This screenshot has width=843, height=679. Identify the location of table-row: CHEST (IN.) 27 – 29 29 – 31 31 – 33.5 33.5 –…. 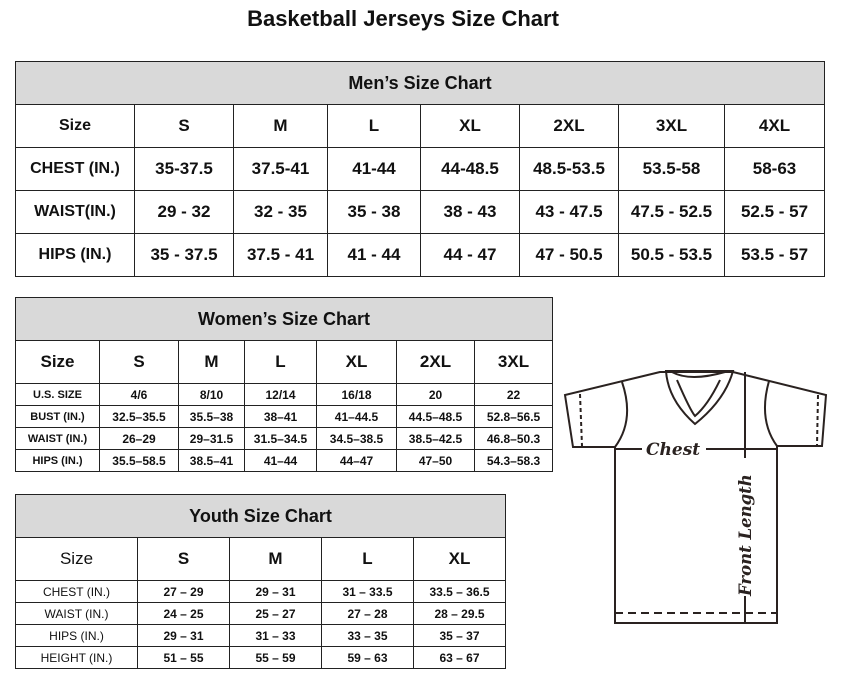
(261, 591).